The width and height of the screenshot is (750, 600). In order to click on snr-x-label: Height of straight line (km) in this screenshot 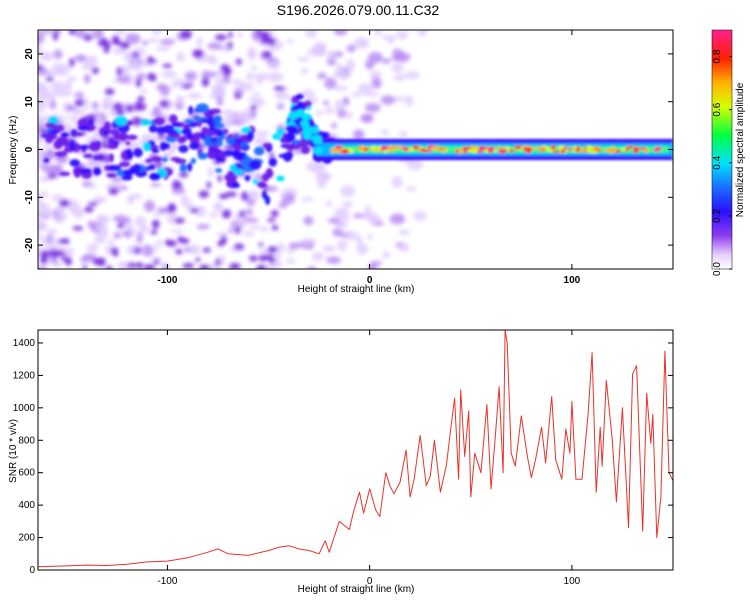, I will do `click(356, 589)`.